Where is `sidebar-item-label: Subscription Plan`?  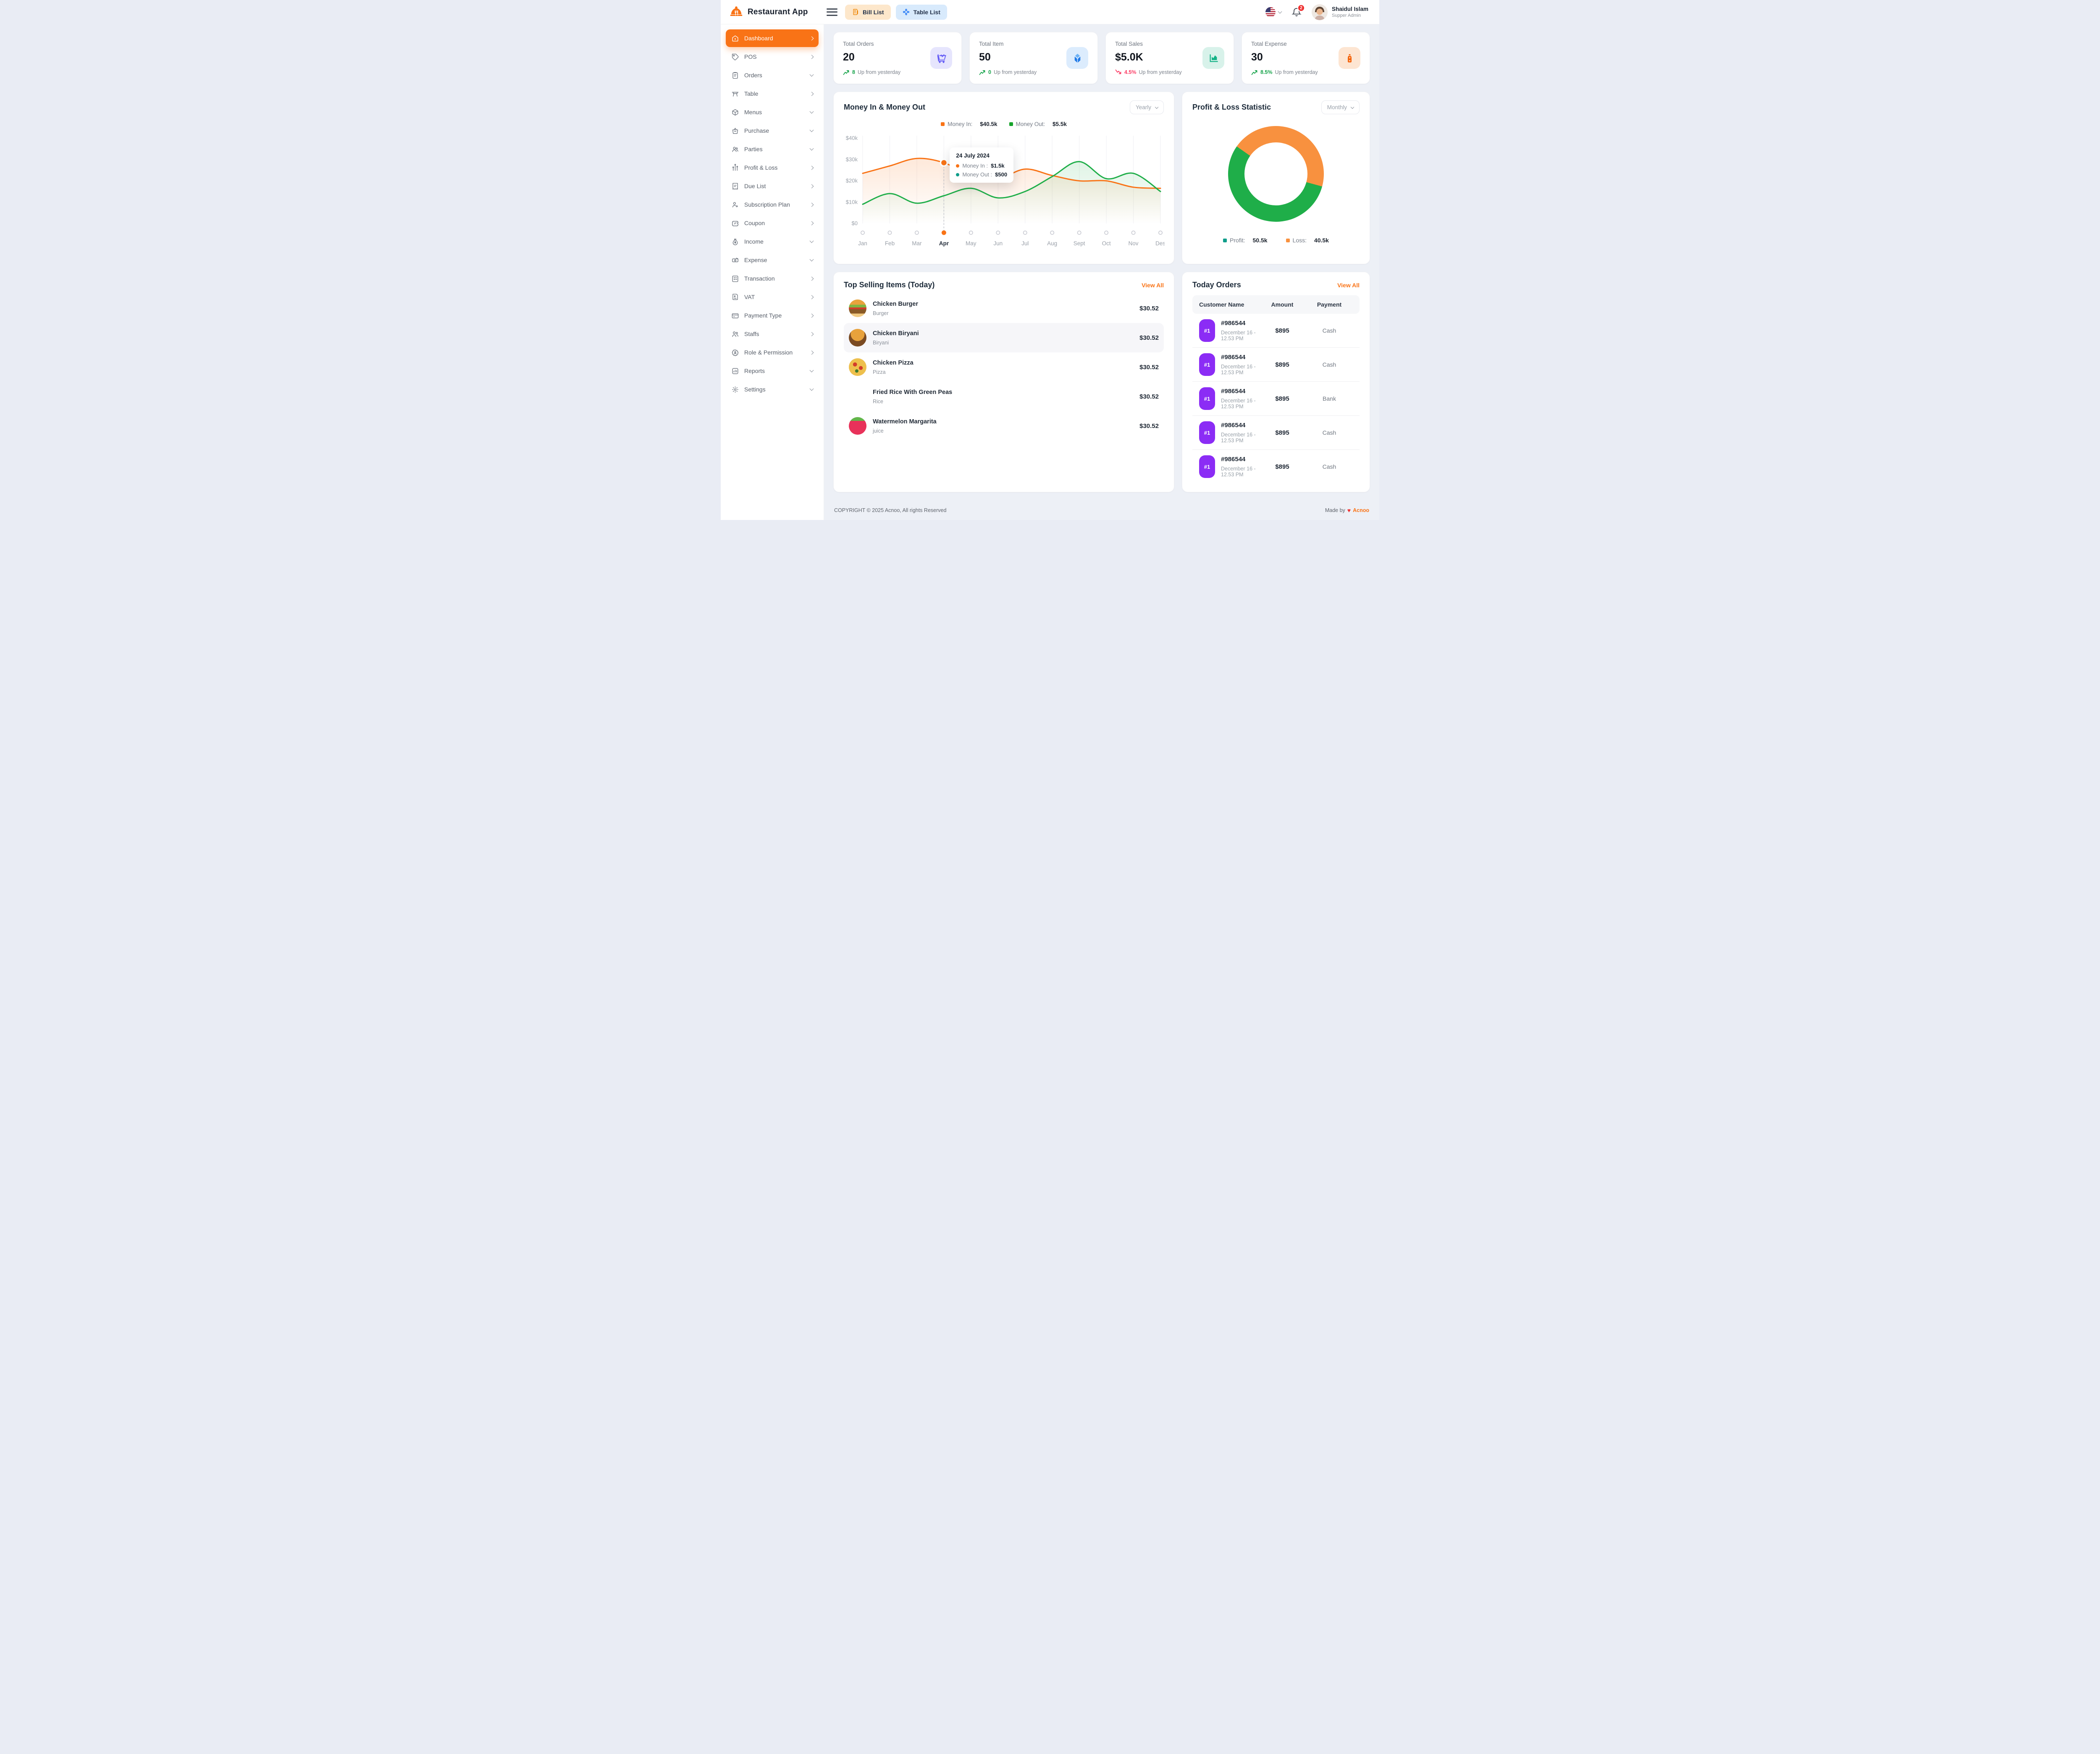
sidebar-item-label: Subscription Plan is located at coordinates (767, 204).